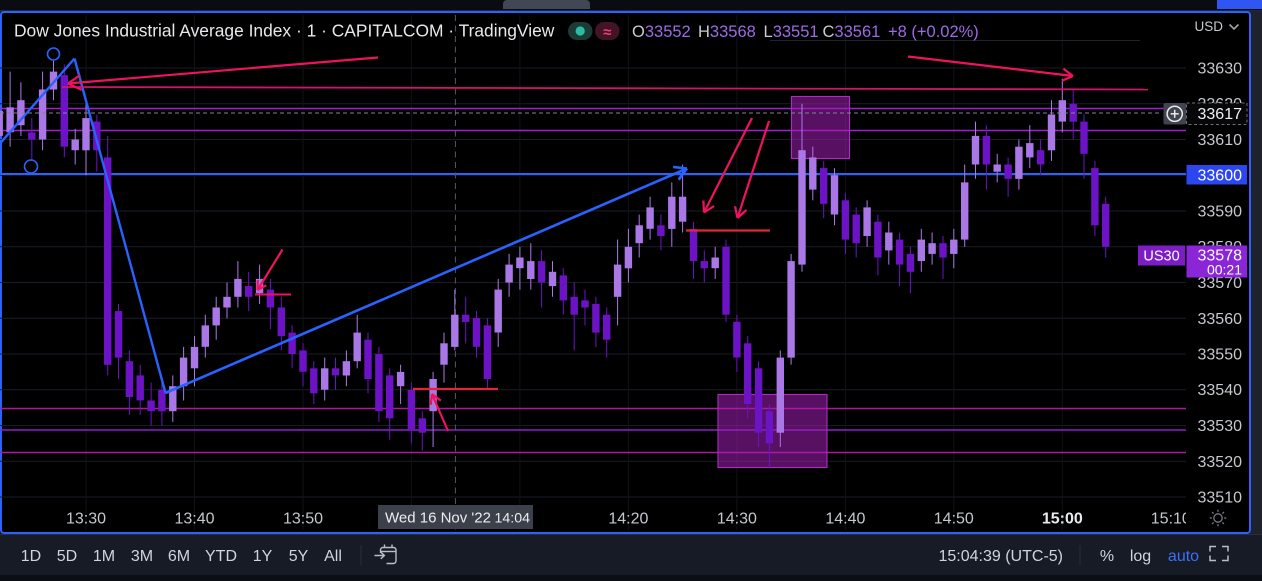 The height and width of the screenshot is (581, 1262). Describe the element at coordinates (263, 556) in the screenshot. I see `svg-text: 1Y` at that location.